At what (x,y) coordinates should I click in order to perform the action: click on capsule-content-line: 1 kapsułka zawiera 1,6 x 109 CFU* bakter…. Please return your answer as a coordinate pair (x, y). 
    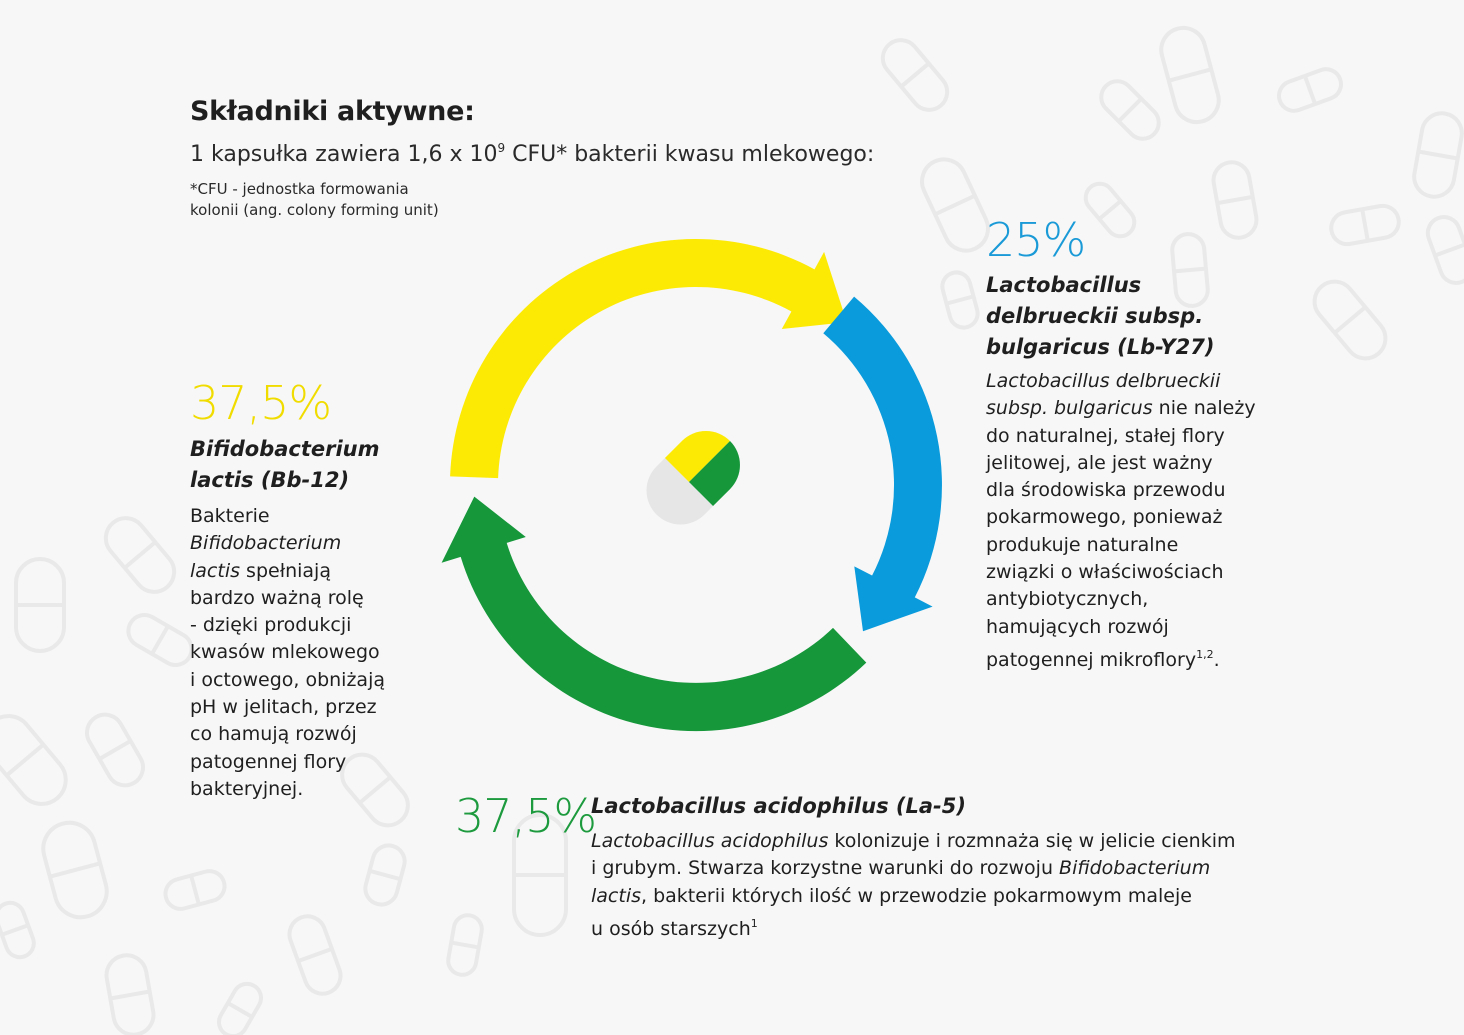
    Looking at the image, I should click on (532, 154).